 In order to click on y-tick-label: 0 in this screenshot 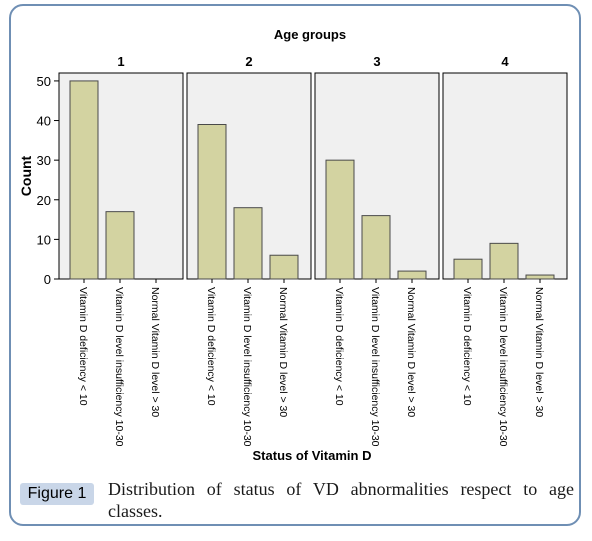, I will do `click(47, 279)`.